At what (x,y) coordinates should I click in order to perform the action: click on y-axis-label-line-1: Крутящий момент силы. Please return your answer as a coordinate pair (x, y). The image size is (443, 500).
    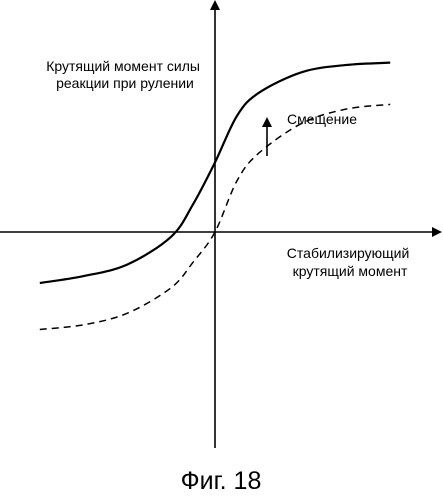
    Looking at the image, I should click on (123, 66).